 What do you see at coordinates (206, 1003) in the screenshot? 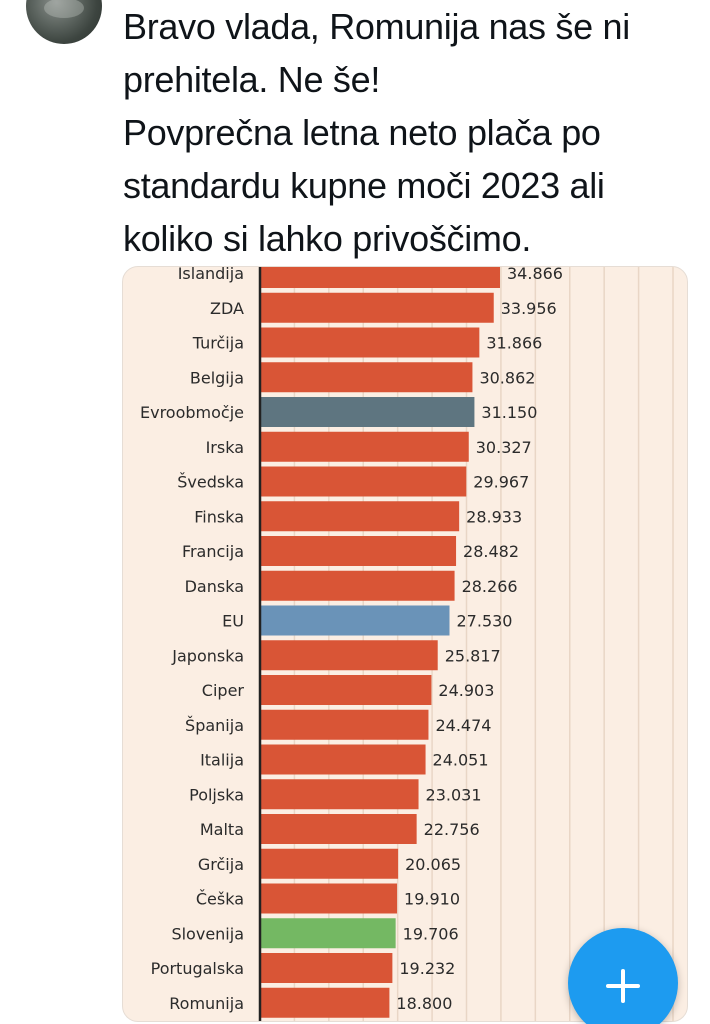
I see `category-label: Romunija` at bounding box center [206, 1003].